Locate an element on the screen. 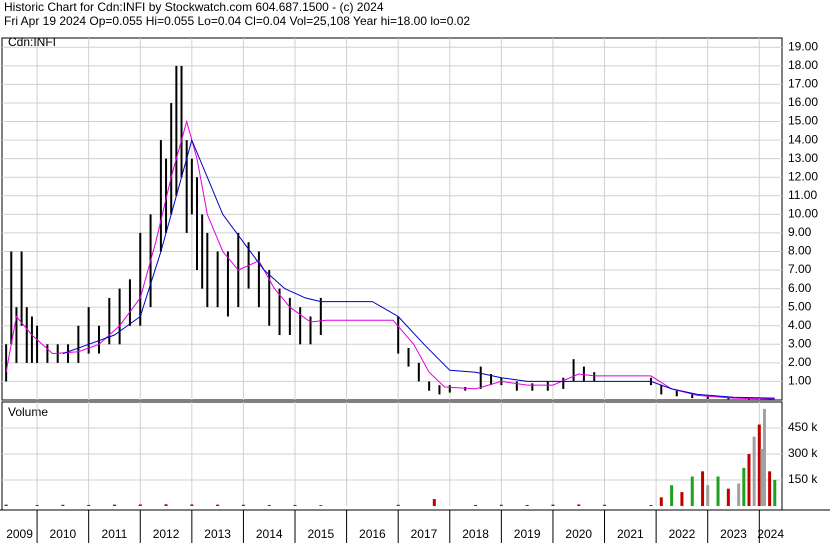  x-tick-label: 2016 is located at coordinates (372, 534).